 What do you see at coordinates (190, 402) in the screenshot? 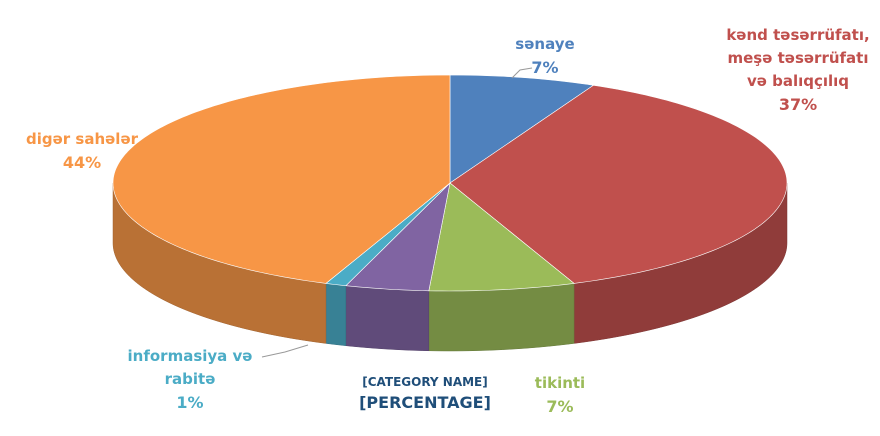
I see `value-label: 1%` at bounding box center [190, 402].